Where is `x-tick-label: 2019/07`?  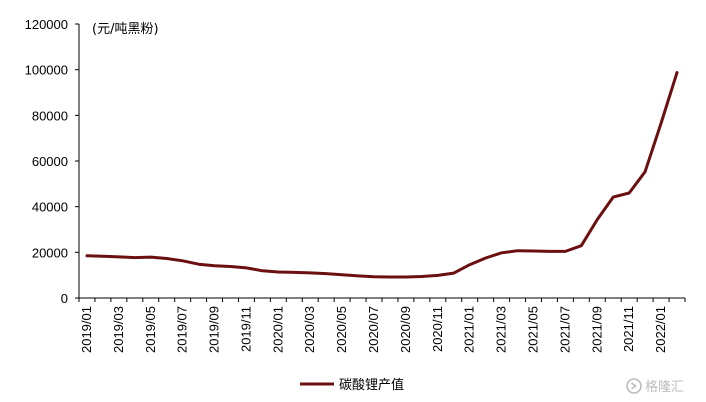
x-tick-label: 2019/07 is located at coordinates (182, 329).